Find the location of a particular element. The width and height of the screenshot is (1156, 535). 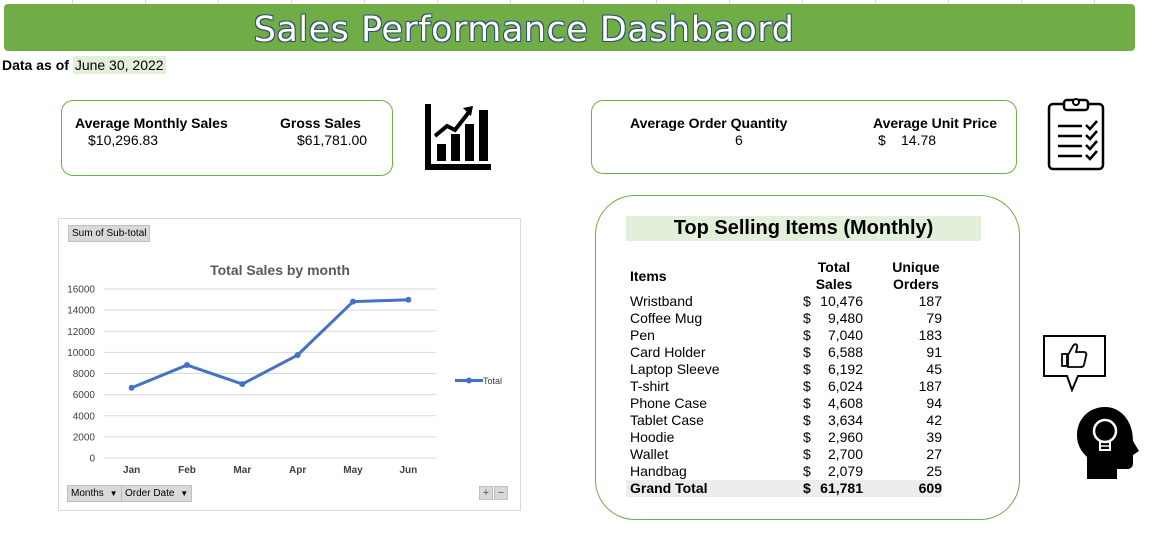

grand-total-row: Grand Total $61,781 609 is located at coordinates (784, 488).